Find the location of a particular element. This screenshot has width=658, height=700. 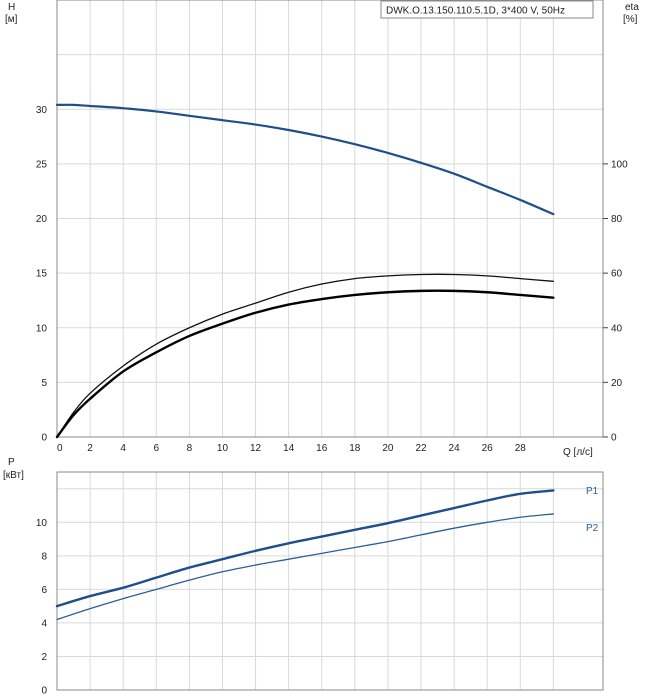

p-tick-label: 10 is located at coordinates (42, 523).